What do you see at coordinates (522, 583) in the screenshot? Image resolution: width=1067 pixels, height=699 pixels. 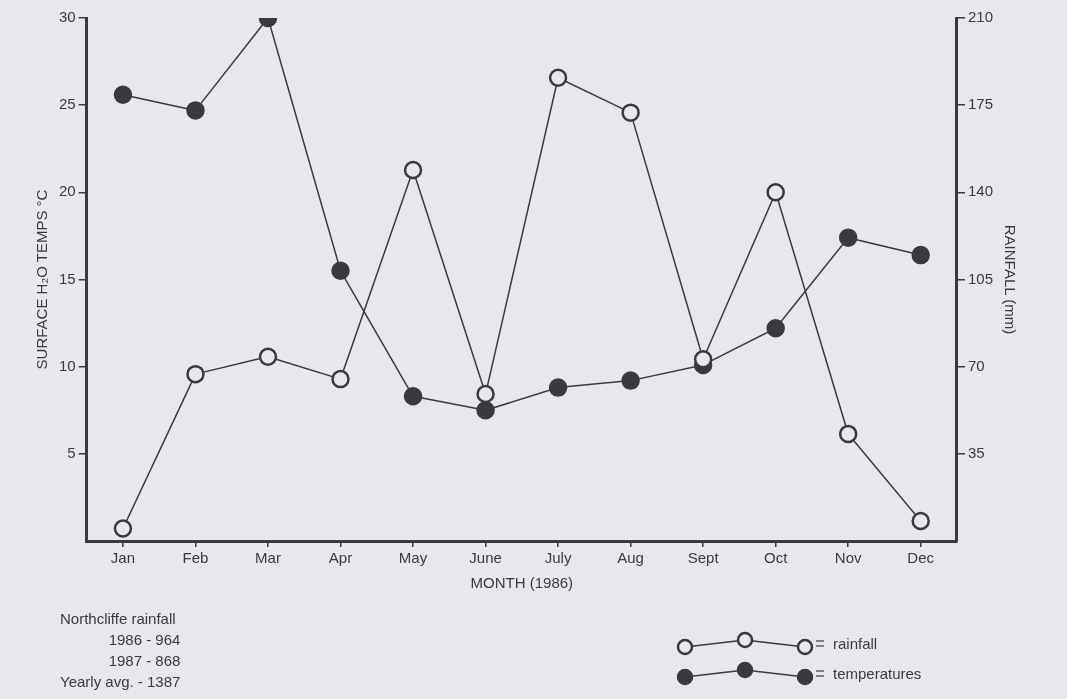 I see `x-axis-title: MONTH (1986)` at bounding box center [522, 583].